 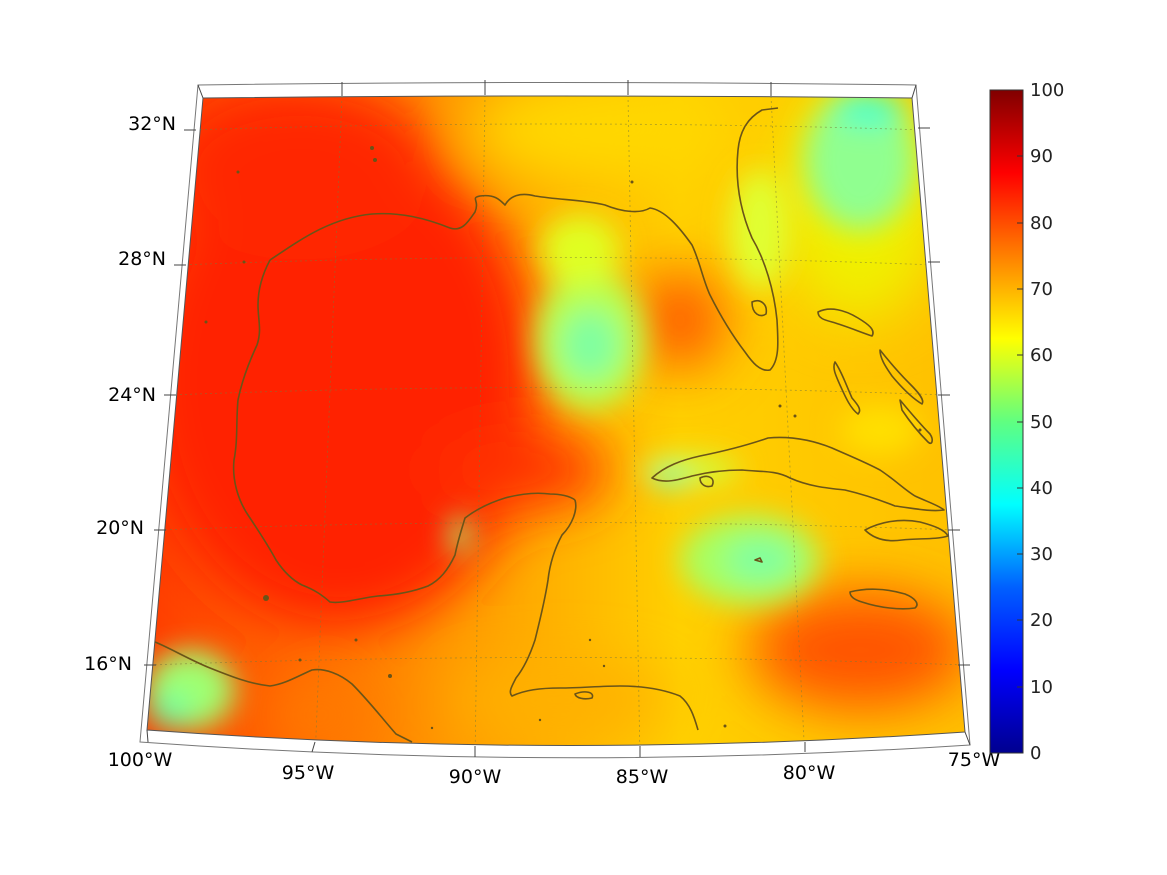 I want to click on gulf-coast-usa, so click(x=524, y=239).